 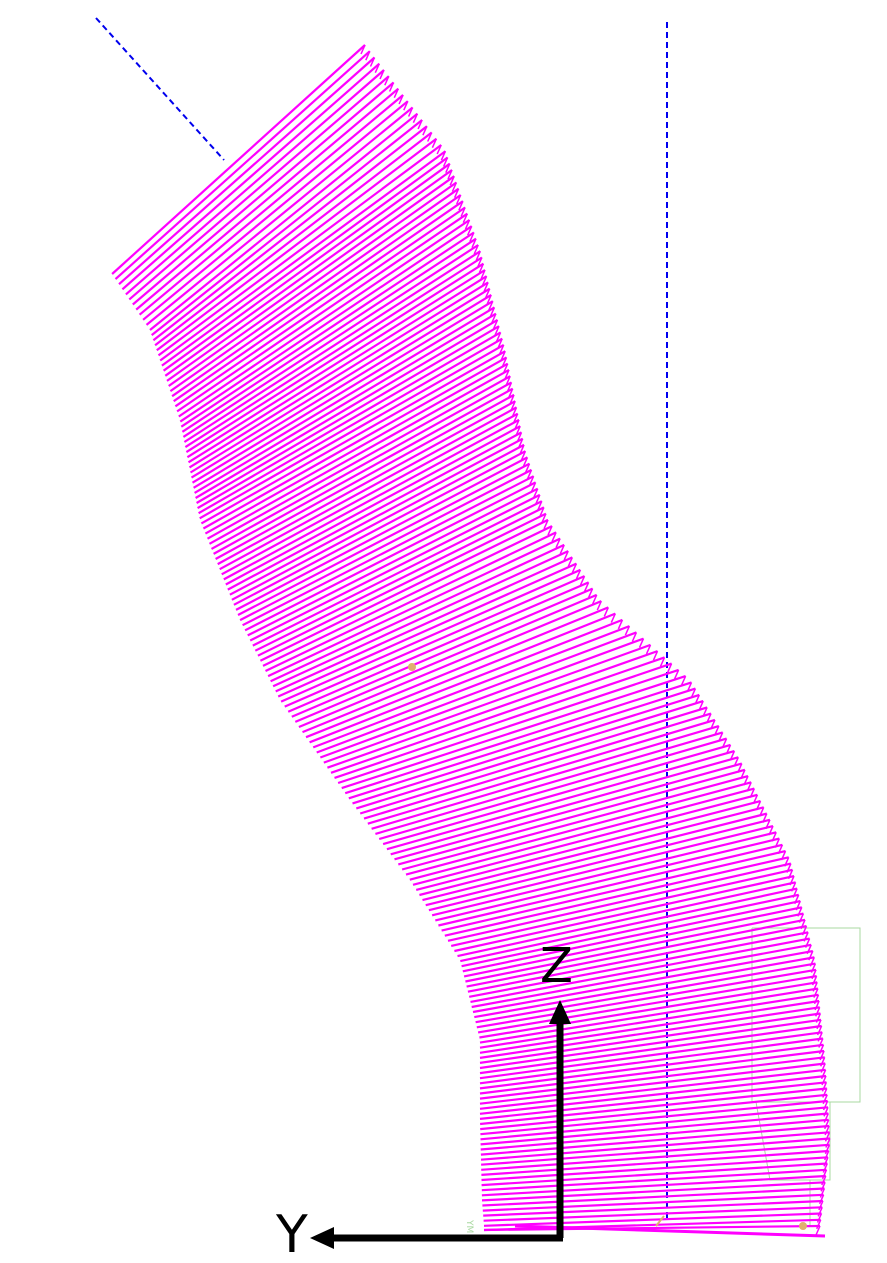 What do you see at coordinates (556, 966) in the screenshot?
I see `z-axis-label: Z` at bounding box center [556, 966].